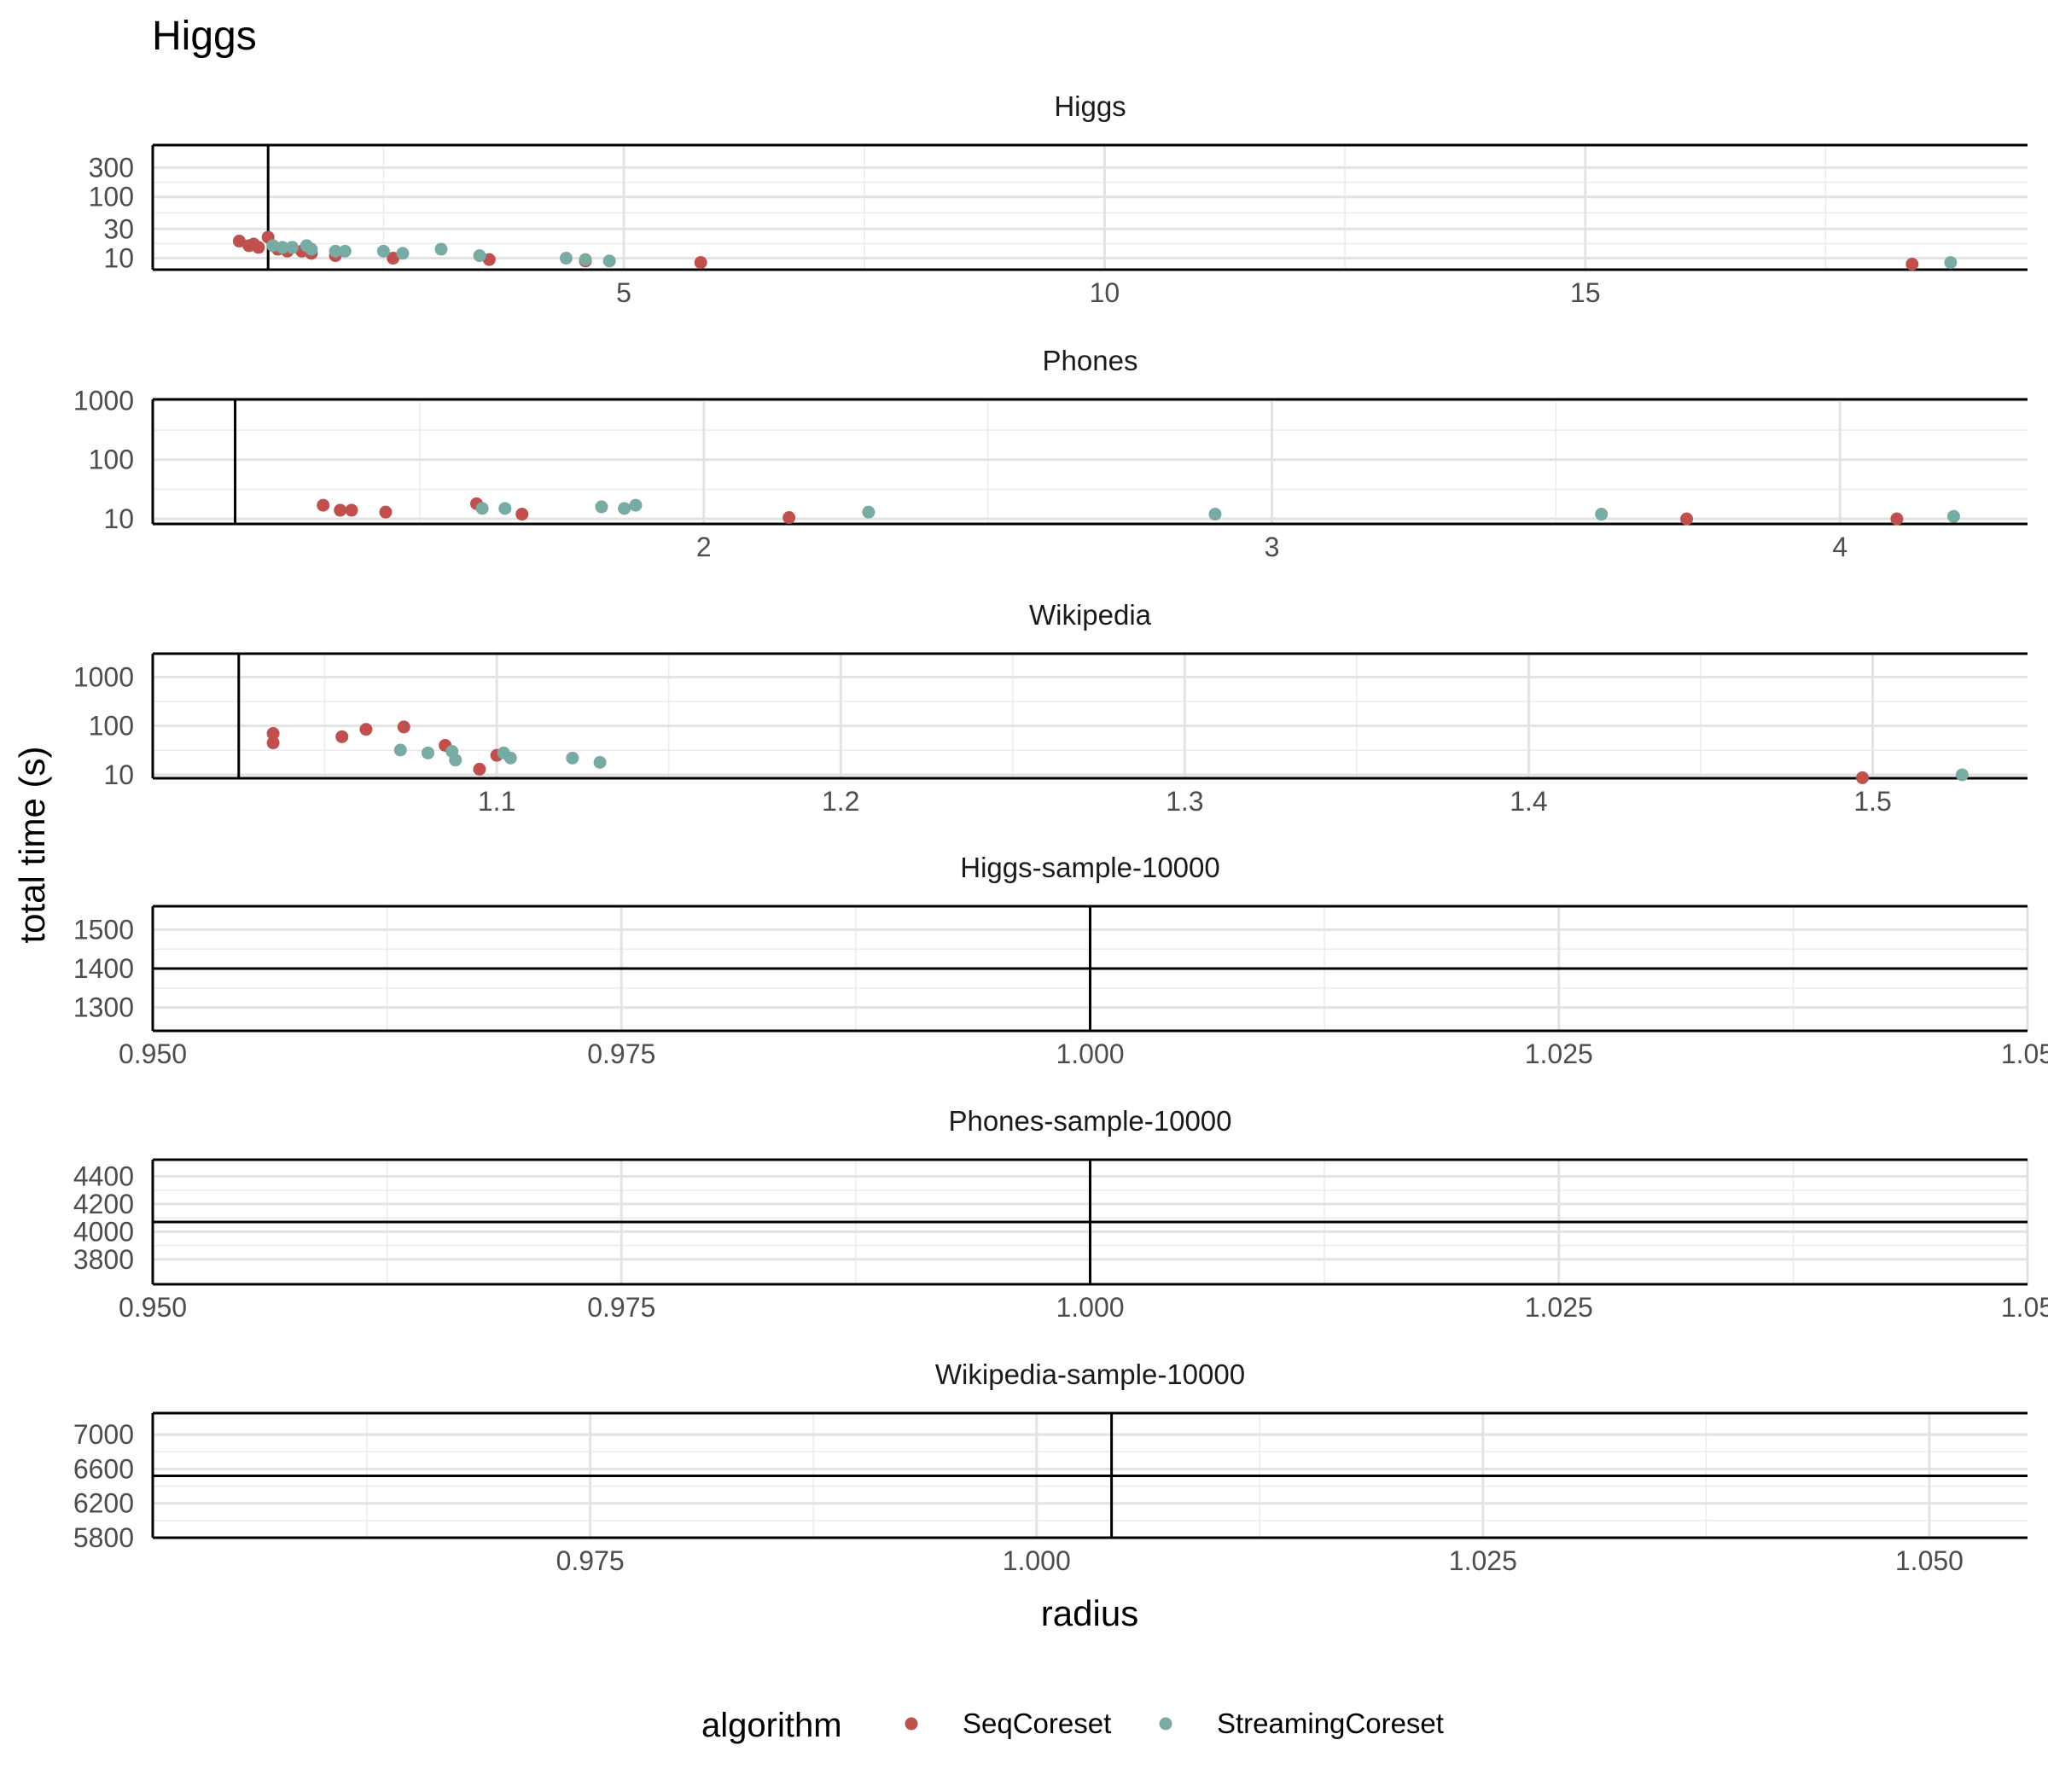 The height and width of the screenshot is (1792, 2048). I want to click on y-tick-label: 30, so click(119, 229).